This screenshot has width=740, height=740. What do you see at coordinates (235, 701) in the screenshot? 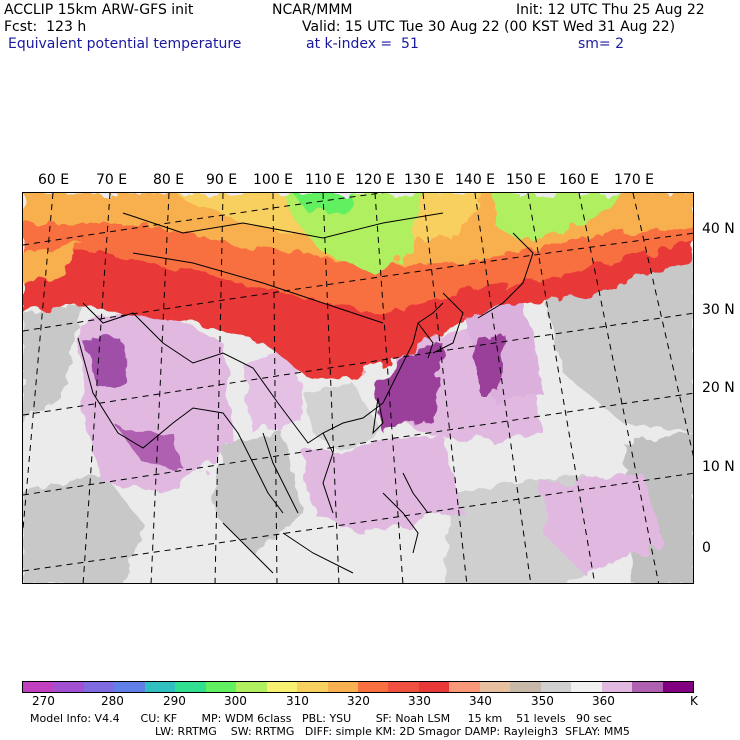
I see `colorbar-tick: 300` at bounding box center [235, 701].